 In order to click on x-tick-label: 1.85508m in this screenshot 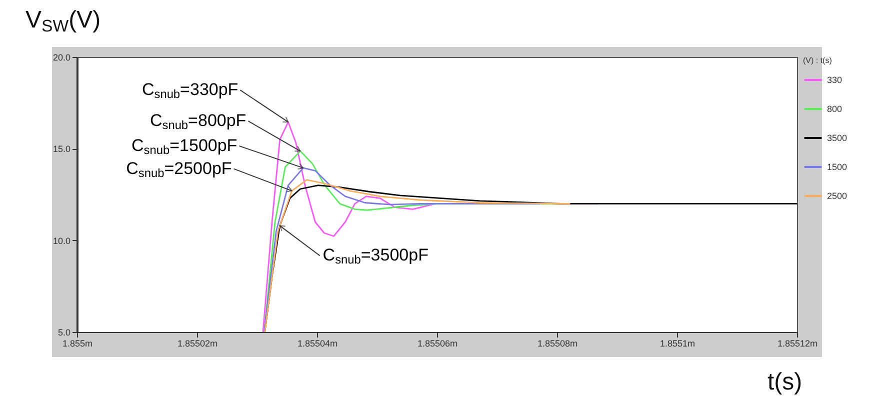, I will do `click(557, 343)`.